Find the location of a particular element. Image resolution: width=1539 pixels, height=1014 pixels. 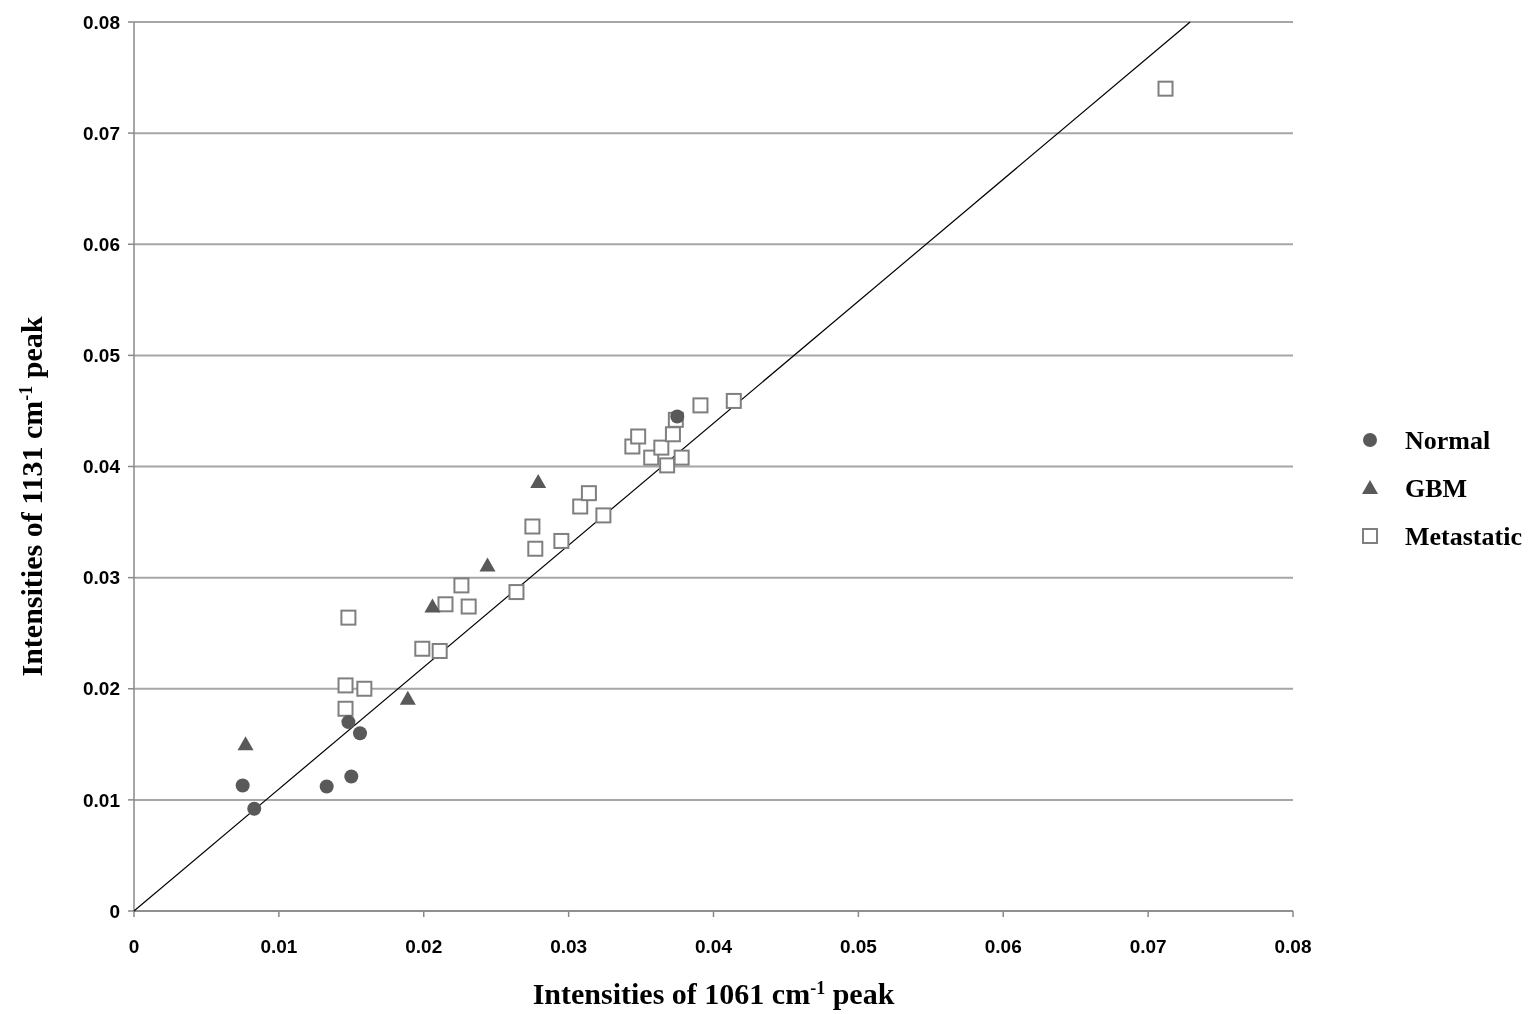

x-tick-label: 0.02 is located at coordinates (424, 946).